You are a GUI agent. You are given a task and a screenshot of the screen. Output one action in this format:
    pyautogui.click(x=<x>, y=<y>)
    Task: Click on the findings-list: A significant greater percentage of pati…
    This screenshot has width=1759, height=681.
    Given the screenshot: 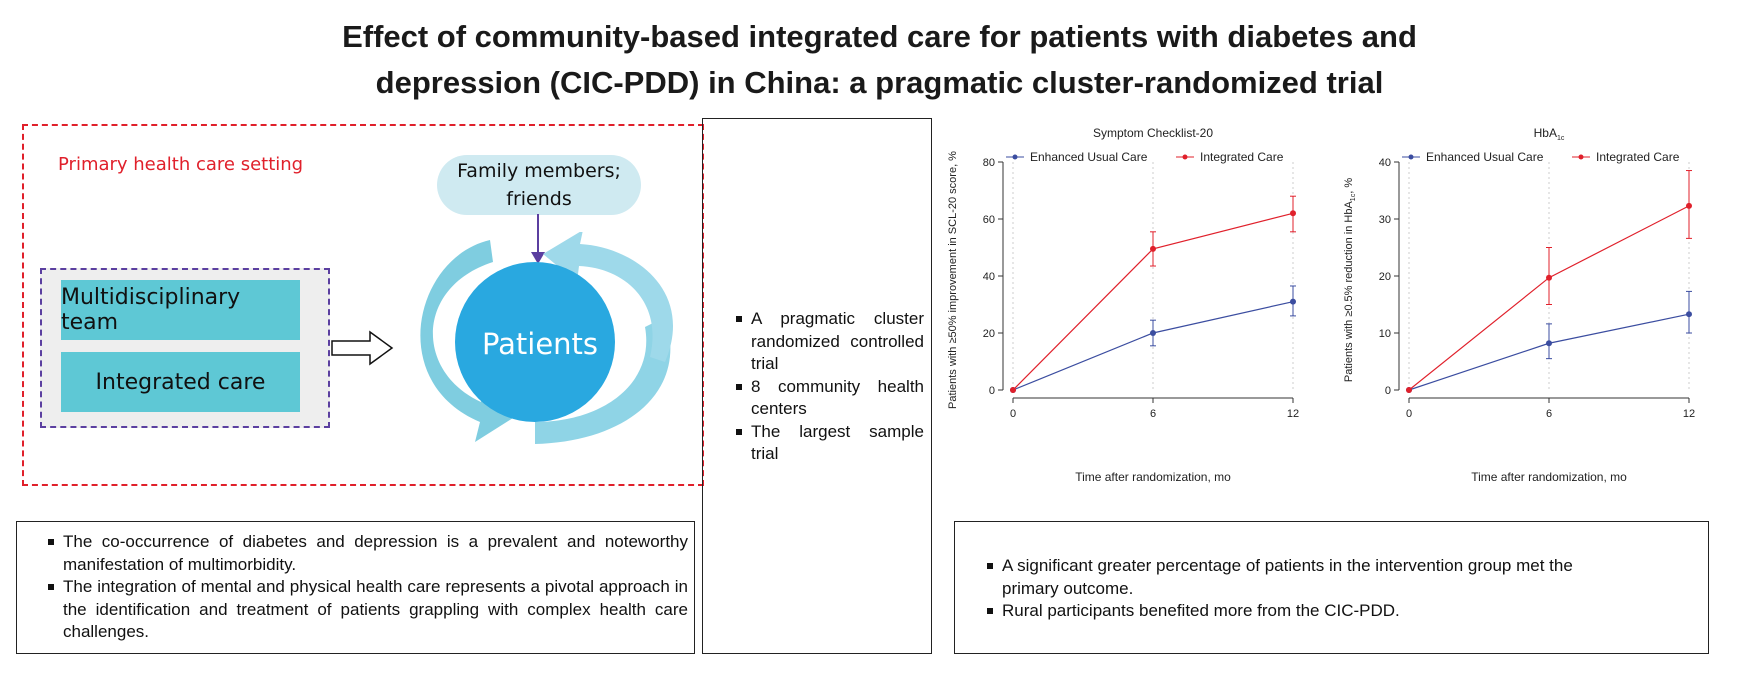 What is the action you would take?
    pyautogui.click(x=1287, y=589)
    